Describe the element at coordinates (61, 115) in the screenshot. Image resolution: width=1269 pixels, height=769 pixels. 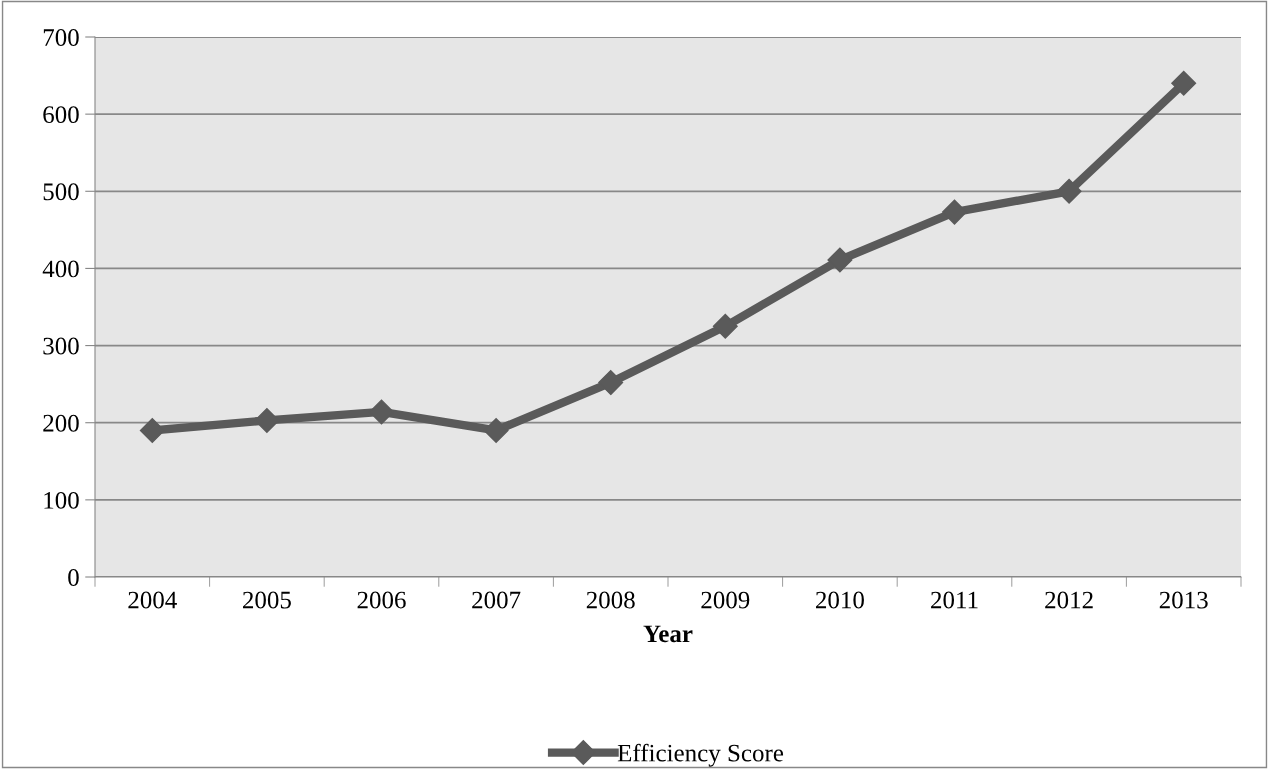
I see `y-tick-label: 600` at that location.